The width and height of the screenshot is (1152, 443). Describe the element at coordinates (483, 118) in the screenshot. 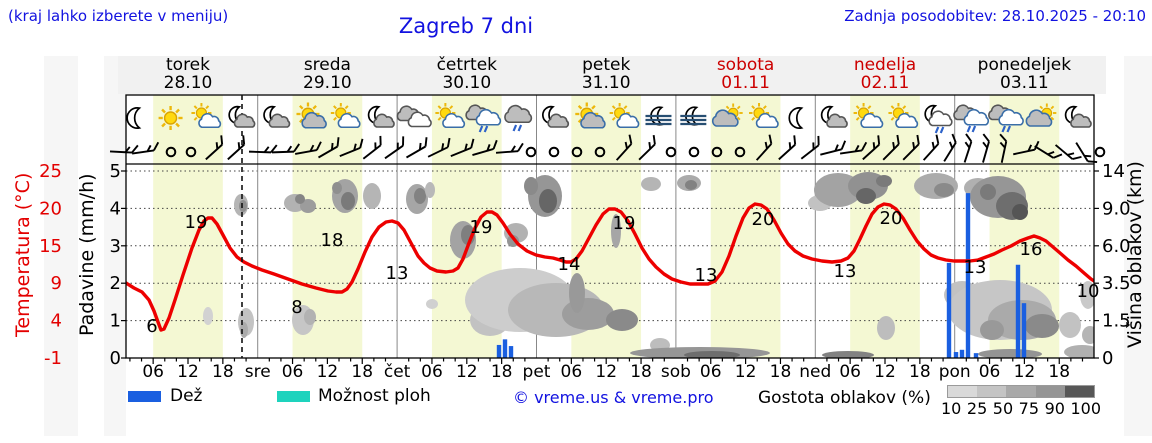

I see `weather-icon-ccr` at that location.